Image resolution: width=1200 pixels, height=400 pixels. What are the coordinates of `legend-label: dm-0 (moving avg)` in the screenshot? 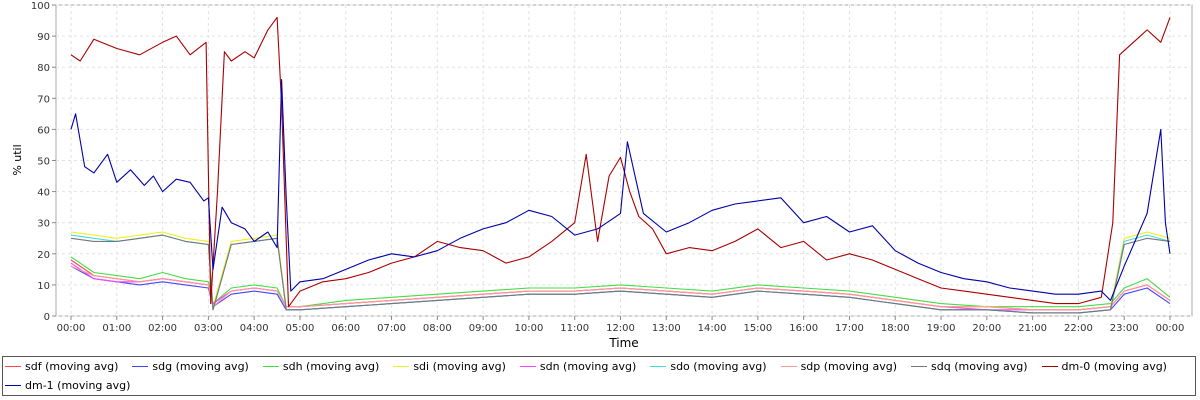 It's located at (1114, 366).